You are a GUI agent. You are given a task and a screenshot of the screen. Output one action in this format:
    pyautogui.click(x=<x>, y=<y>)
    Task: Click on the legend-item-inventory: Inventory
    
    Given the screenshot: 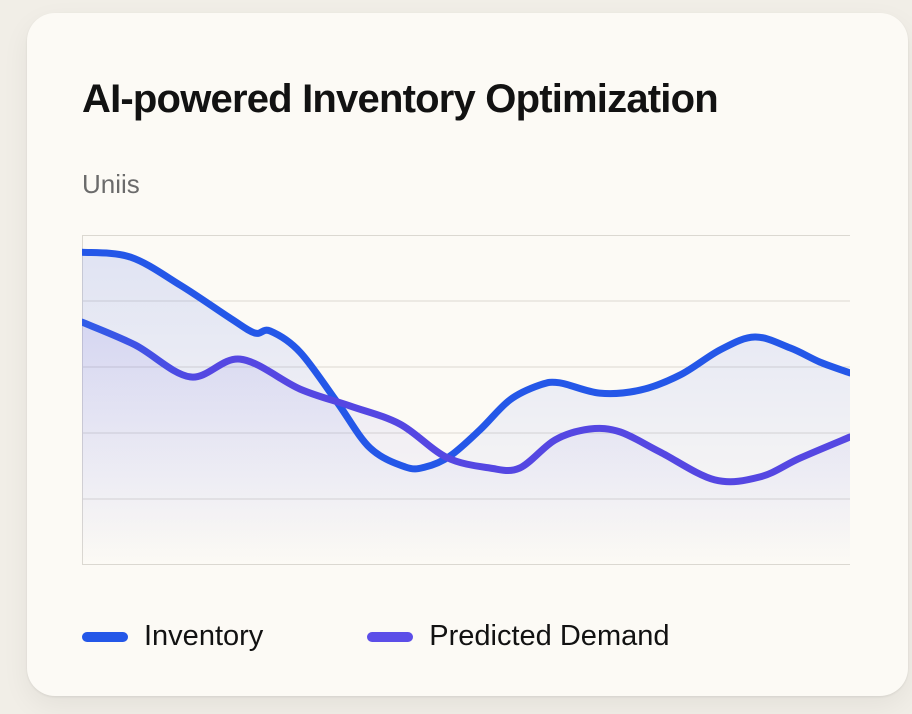 What is the action you would take?
    pyautogui.click(x=172, y=636)
    